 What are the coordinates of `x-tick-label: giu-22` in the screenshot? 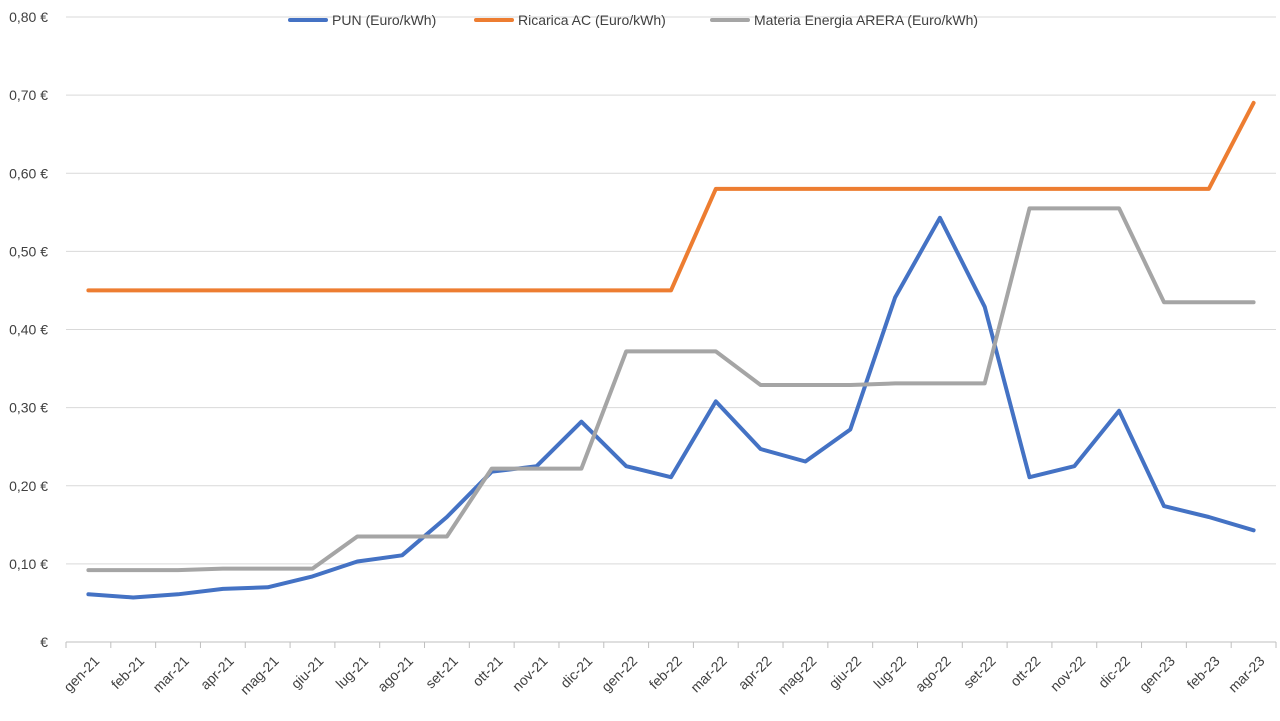 It's located at (844, 672).